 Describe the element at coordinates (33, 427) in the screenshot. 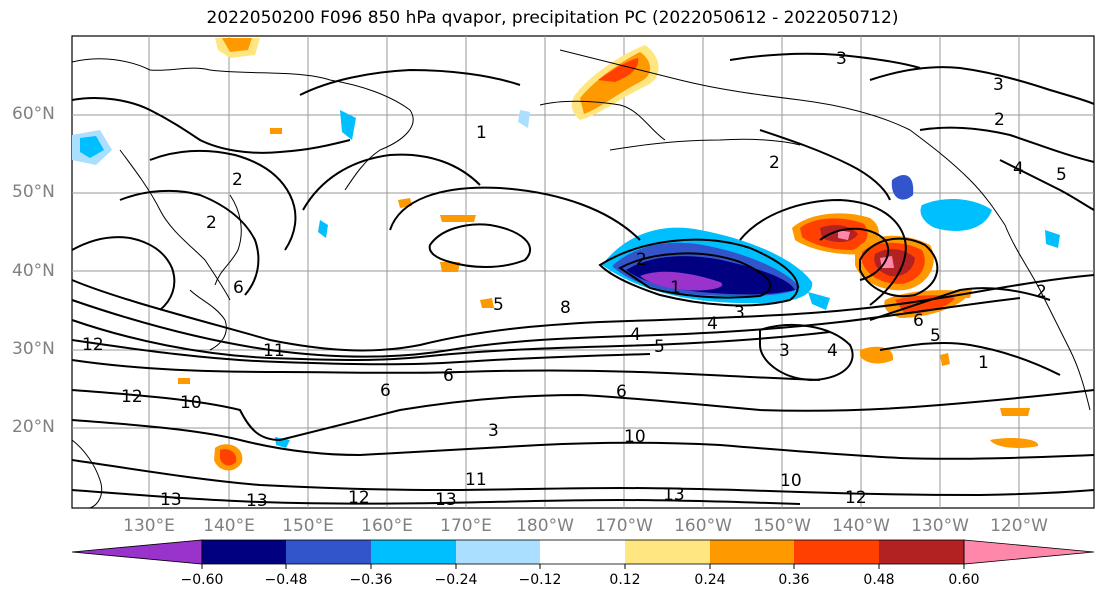

I see `lat-label: 20°N` at that location.